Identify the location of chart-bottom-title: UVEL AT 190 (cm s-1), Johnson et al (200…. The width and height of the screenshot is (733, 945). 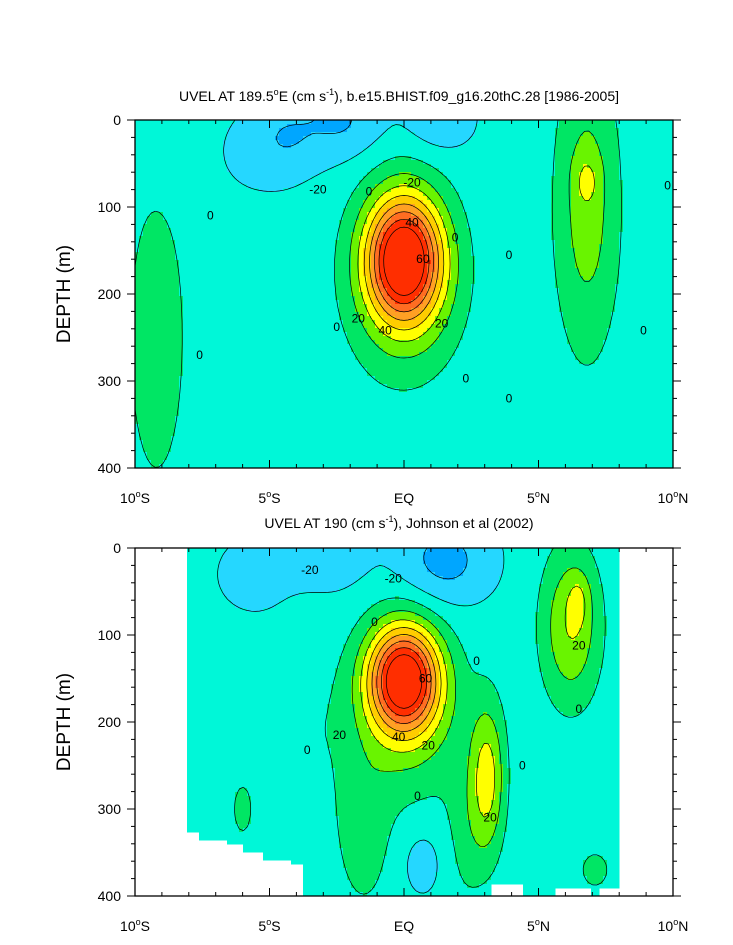
(398, 522).